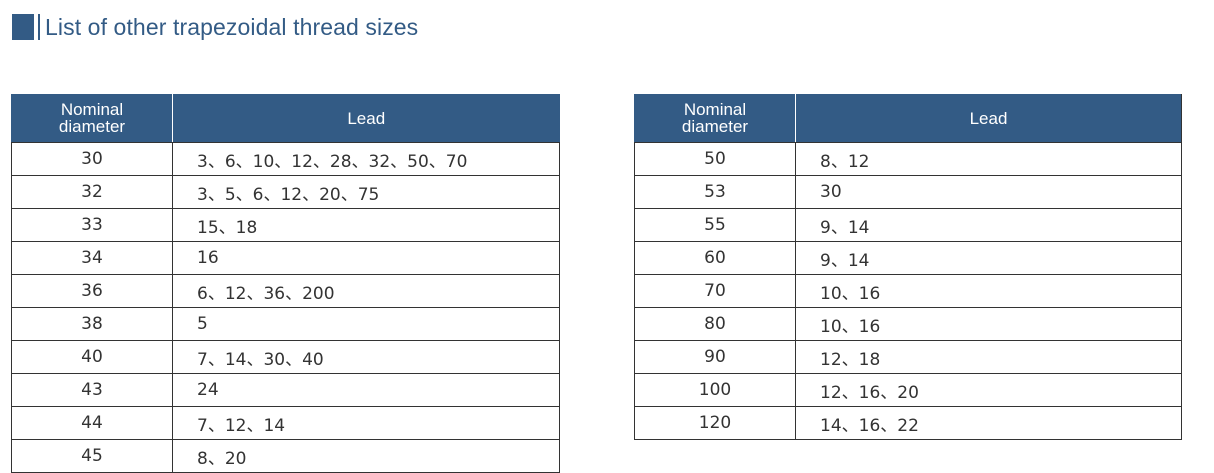 The image size is (1214, 473). I want to click on table-row: 43 24, so click(285, 390).